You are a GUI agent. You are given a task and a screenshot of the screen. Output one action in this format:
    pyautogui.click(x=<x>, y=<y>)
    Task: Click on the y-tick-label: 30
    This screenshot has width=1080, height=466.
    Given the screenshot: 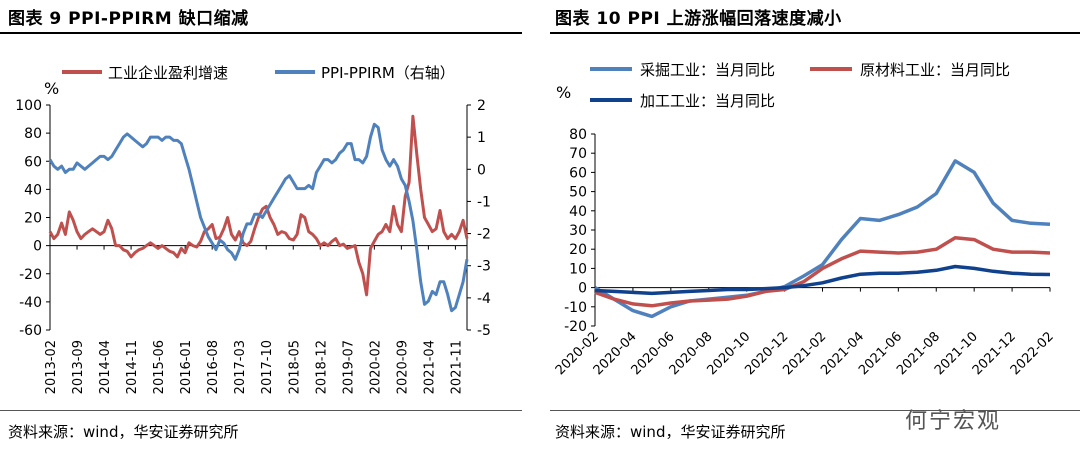 What is the action you would take?
    pyautogui.click(x=578, y=231)
    